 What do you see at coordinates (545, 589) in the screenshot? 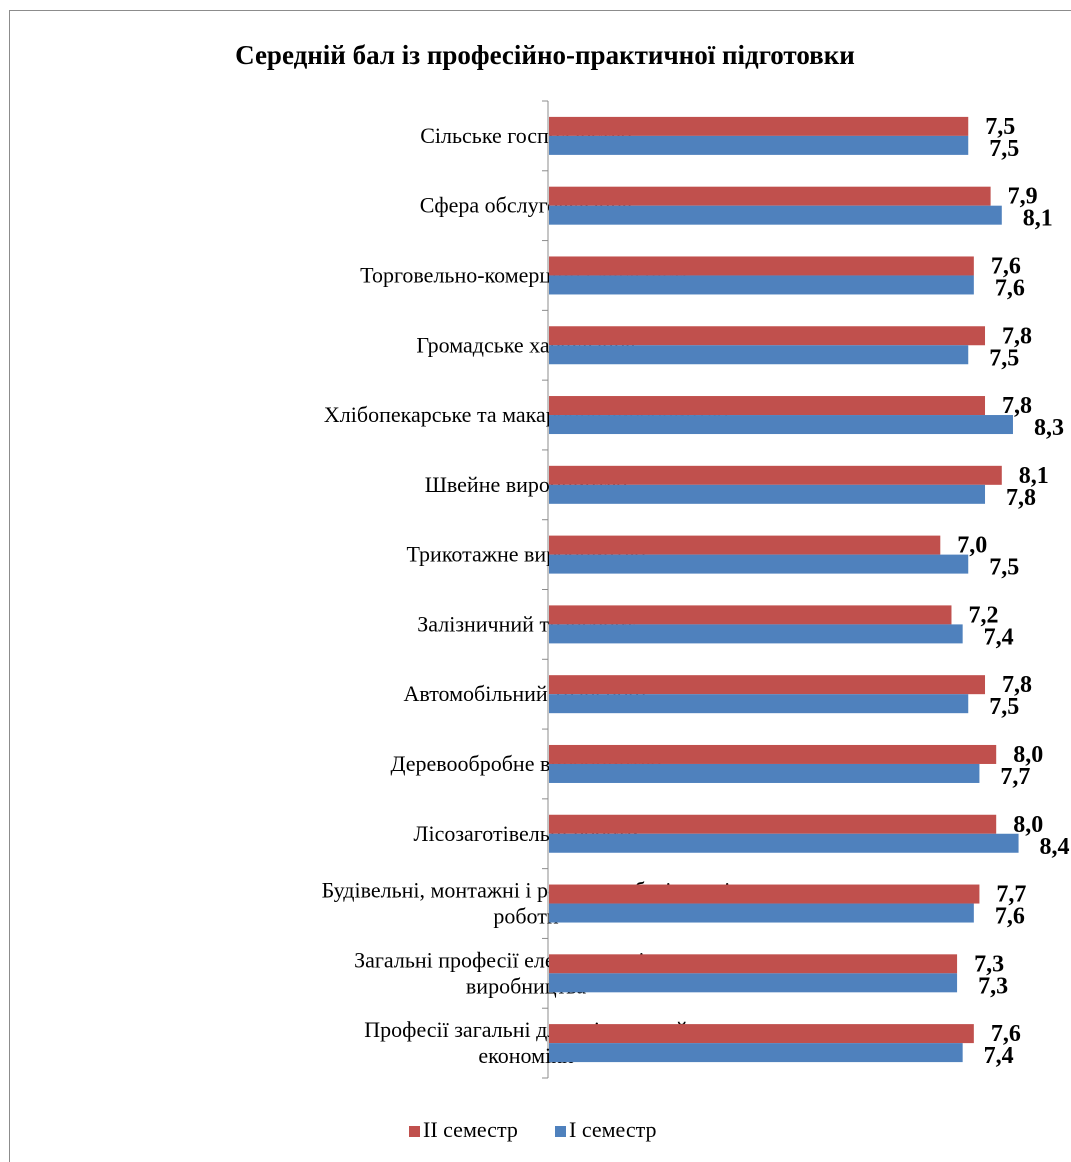
I see `axis-layer` at bounding box center [545, 589].